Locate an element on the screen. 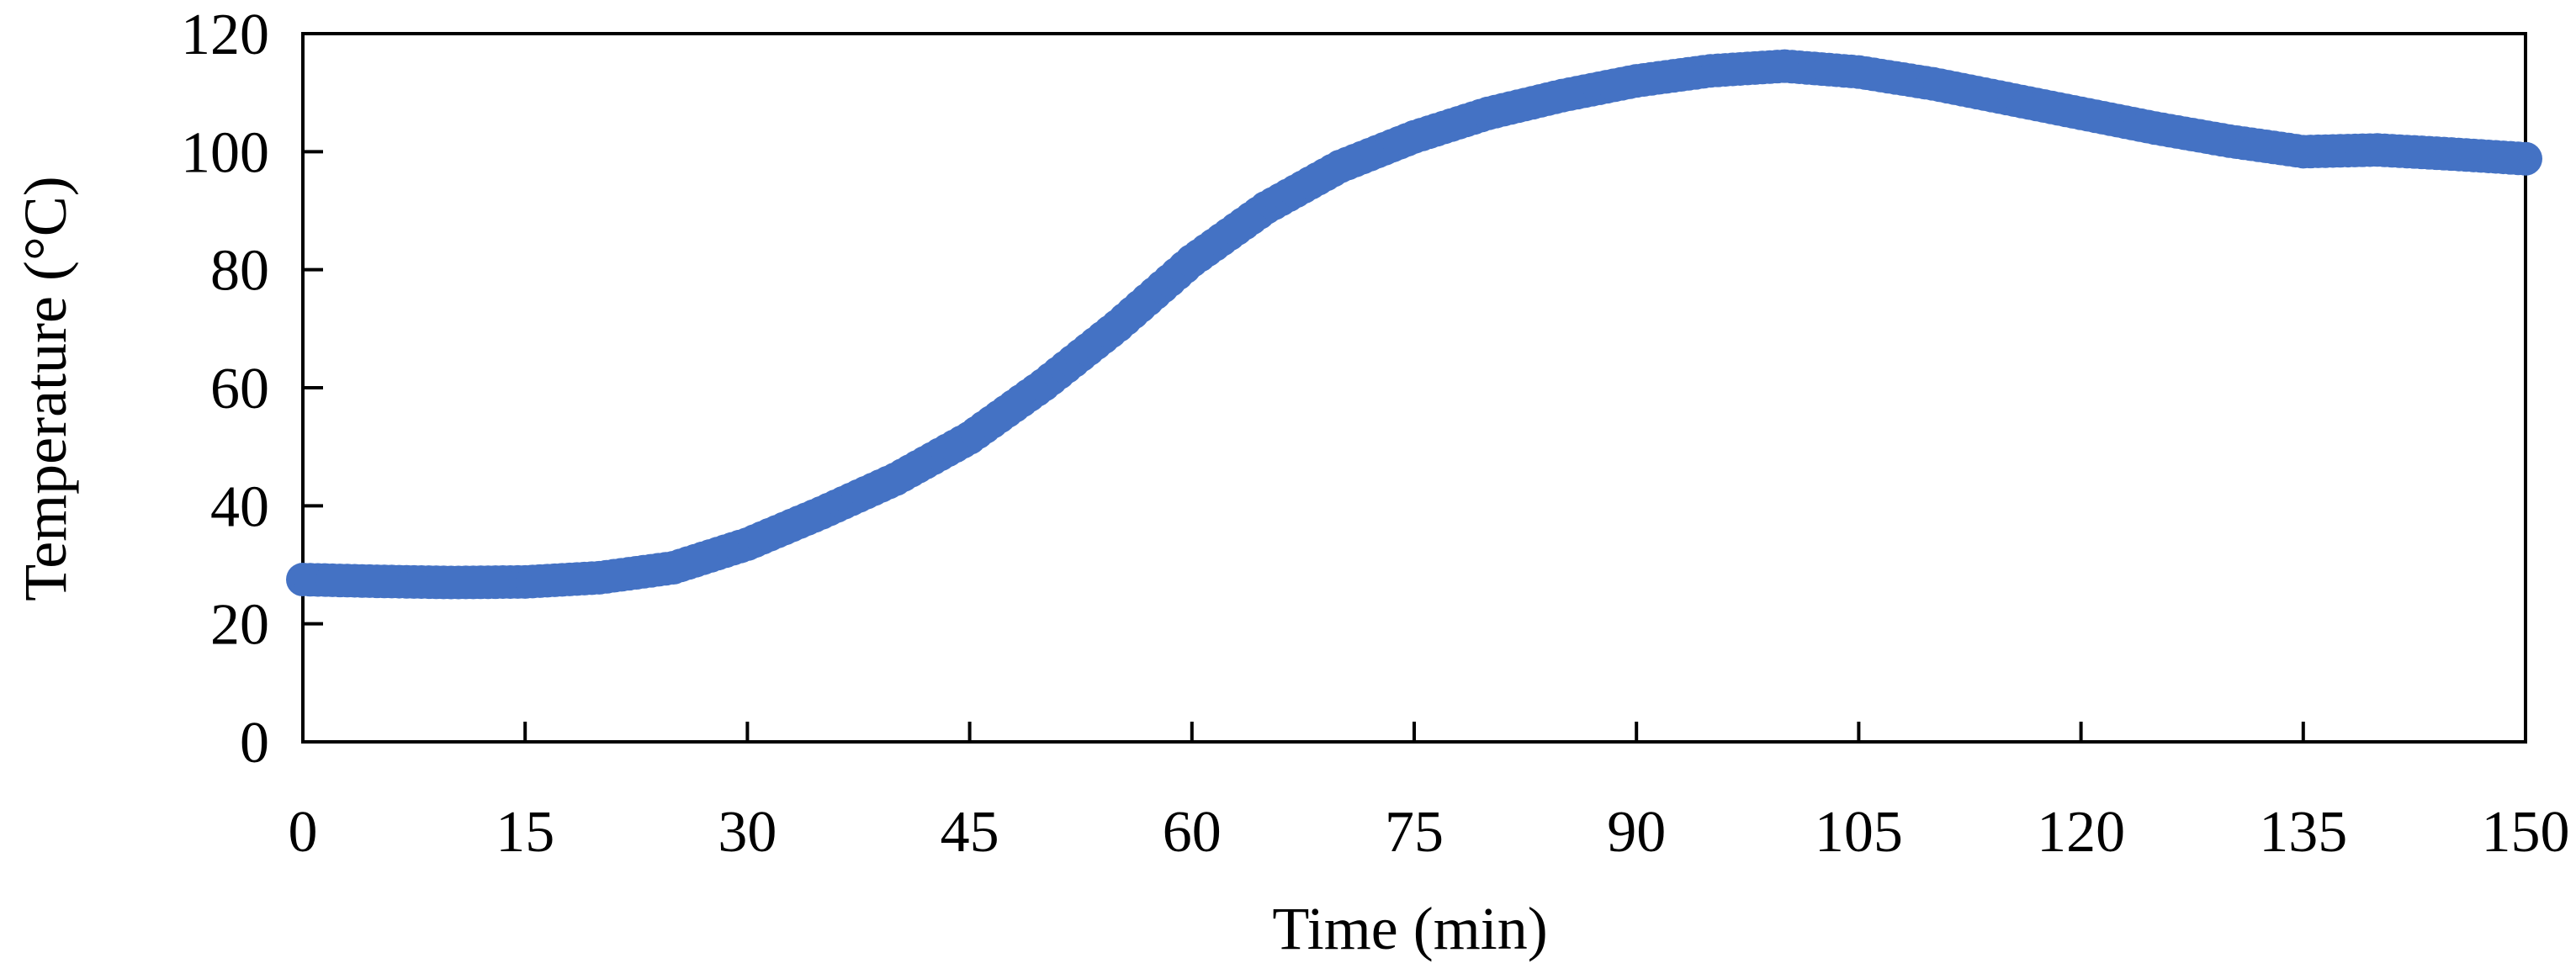 The height and width of the screenshot is (974, 2576). y-tick-label: 0 is located at coordinates (254, 743).